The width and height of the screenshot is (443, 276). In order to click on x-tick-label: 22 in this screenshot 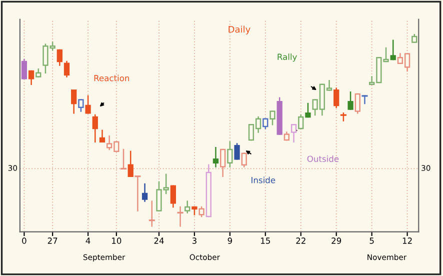, I will do `click(301, 241)`.